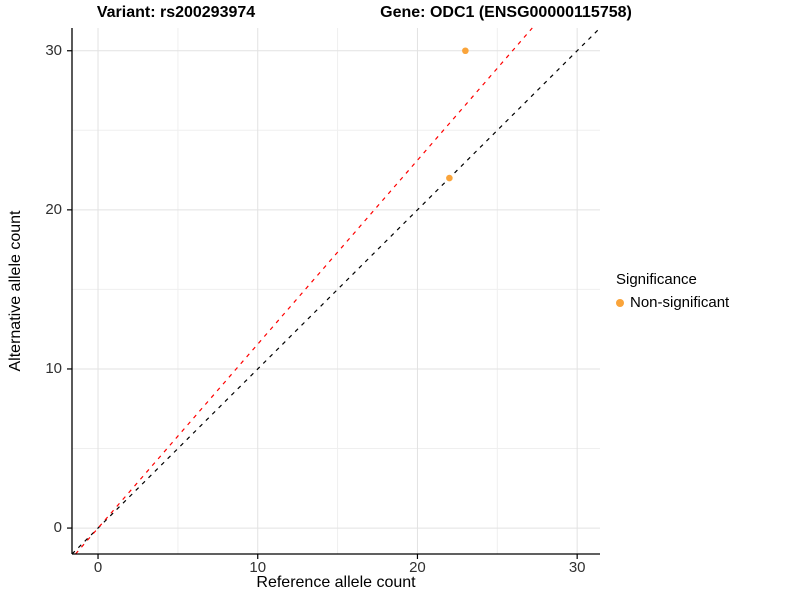 The width and height of the screenshot is (800, 600). What do you see at coordinates (258, 567) in the screenshot?
I see `x-tick-label: 10` at bounding box center [258, 567].